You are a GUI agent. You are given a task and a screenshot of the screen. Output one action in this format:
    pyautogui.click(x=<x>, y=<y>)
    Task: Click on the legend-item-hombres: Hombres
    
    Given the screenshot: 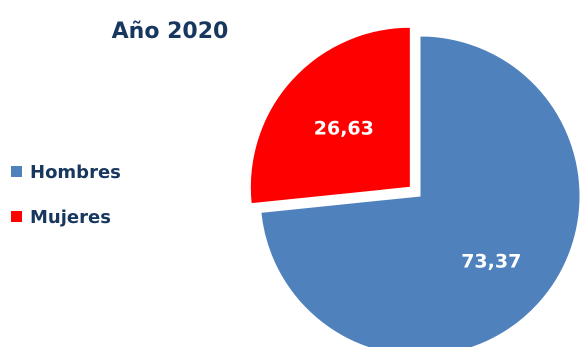 What is the action you would take?
    pyautogui.click(x=66, y=172)
    